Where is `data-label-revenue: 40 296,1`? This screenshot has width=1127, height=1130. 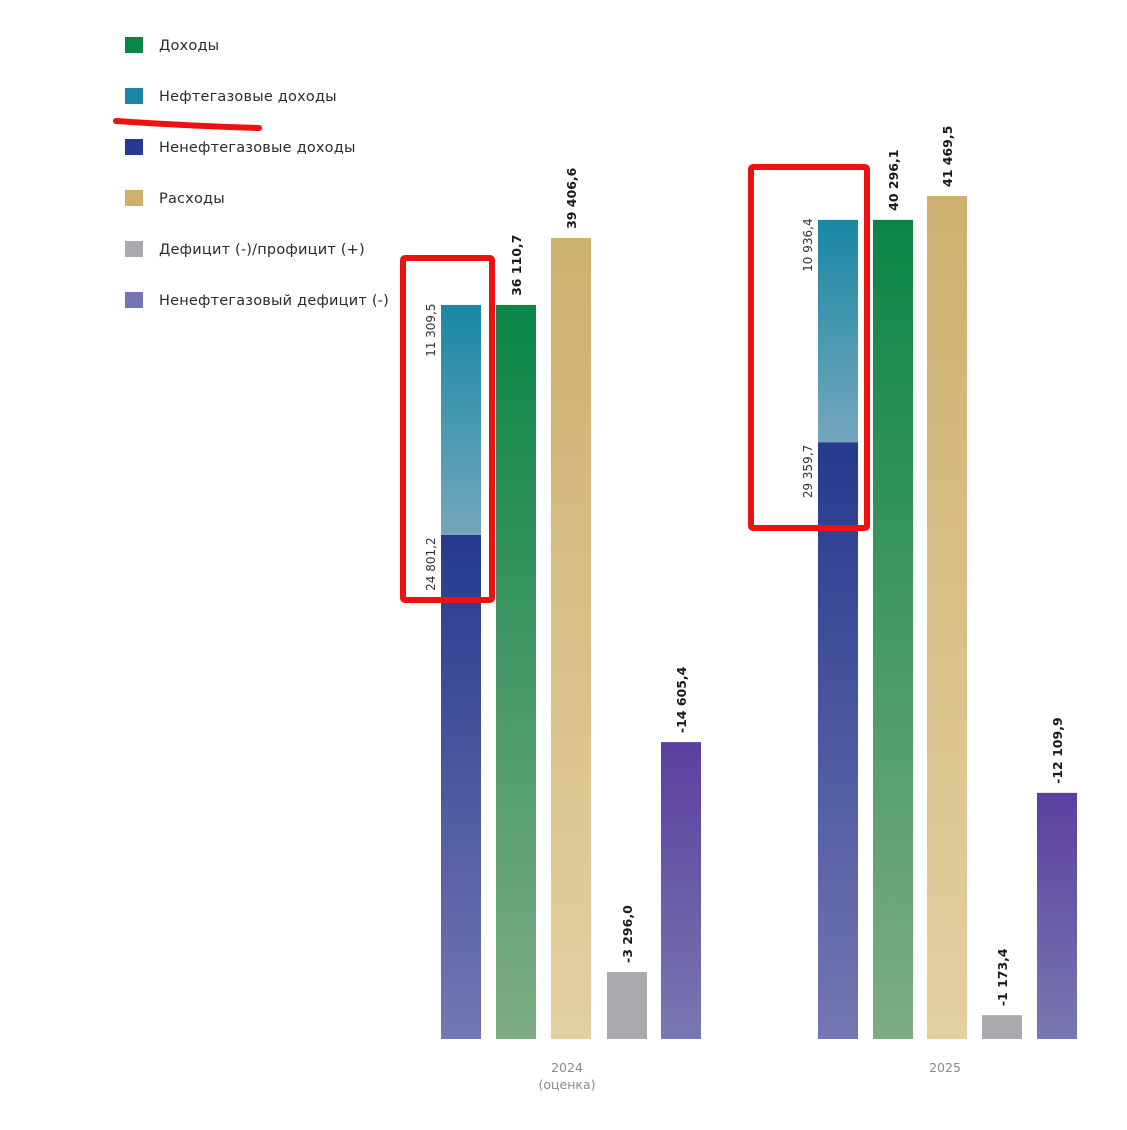 data-label-revenue: 40 296,1 is located at coordinates (893, 180).